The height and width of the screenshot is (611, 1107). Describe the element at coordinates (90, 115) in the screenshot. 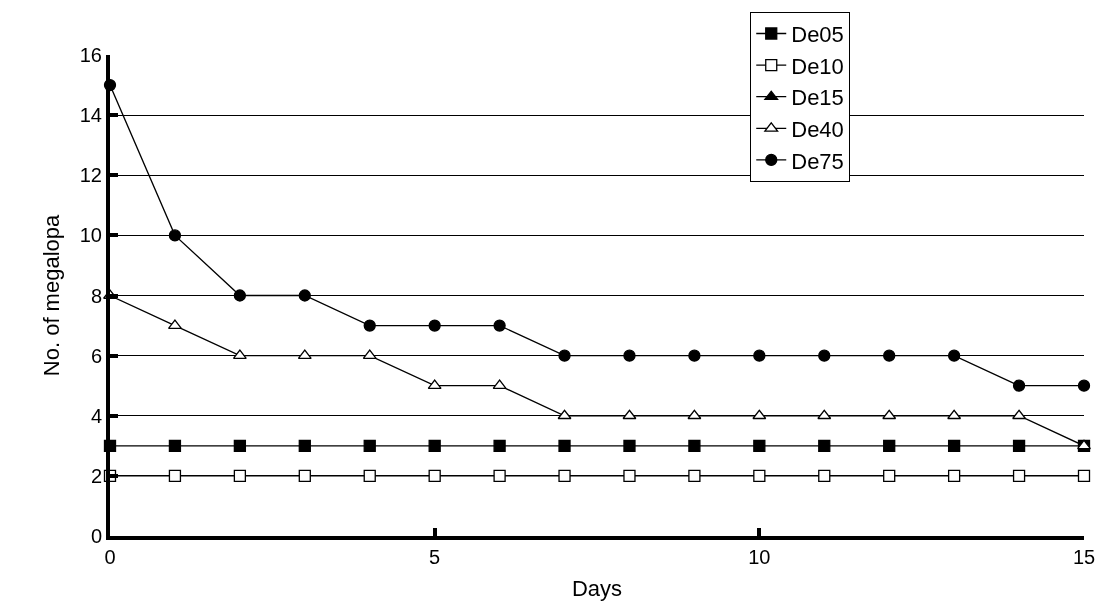

I see `y-tick-label: 14` at that location.